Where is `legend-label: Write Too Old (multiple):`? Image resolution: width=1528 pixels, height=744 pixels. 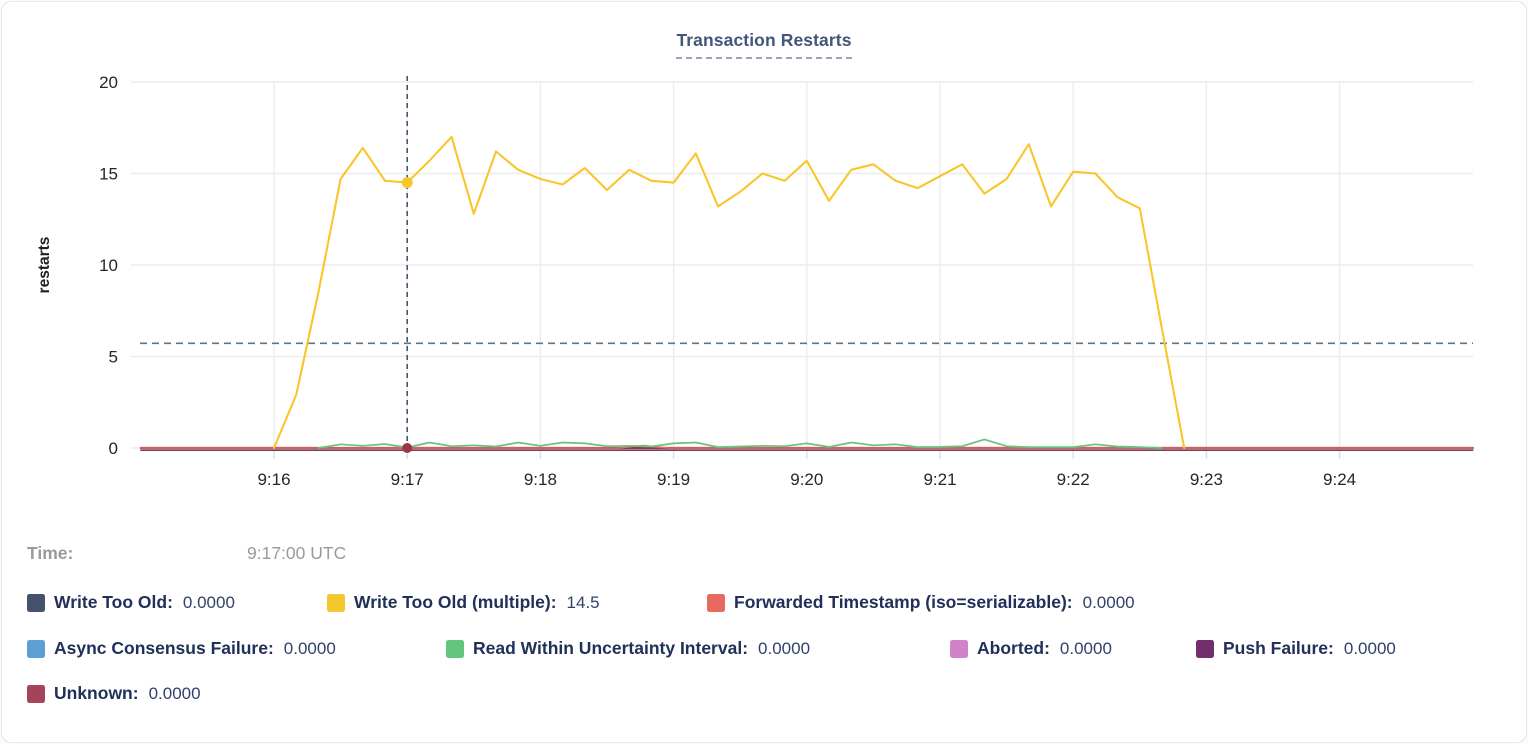 legend-label: Write Too Old (multiple): is located at coordinates (455, 602).